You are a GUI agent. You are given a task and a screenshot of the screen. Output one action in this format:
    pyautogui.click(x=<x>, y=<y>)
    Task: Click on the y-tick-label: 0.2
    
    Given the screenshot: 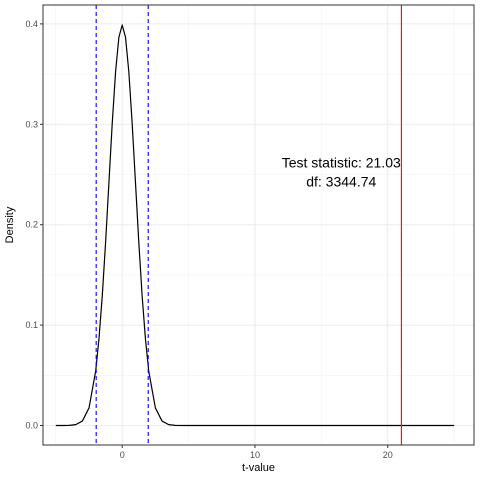 What is the action you would take?
    pyautogui.click(x=31, y=225)
    